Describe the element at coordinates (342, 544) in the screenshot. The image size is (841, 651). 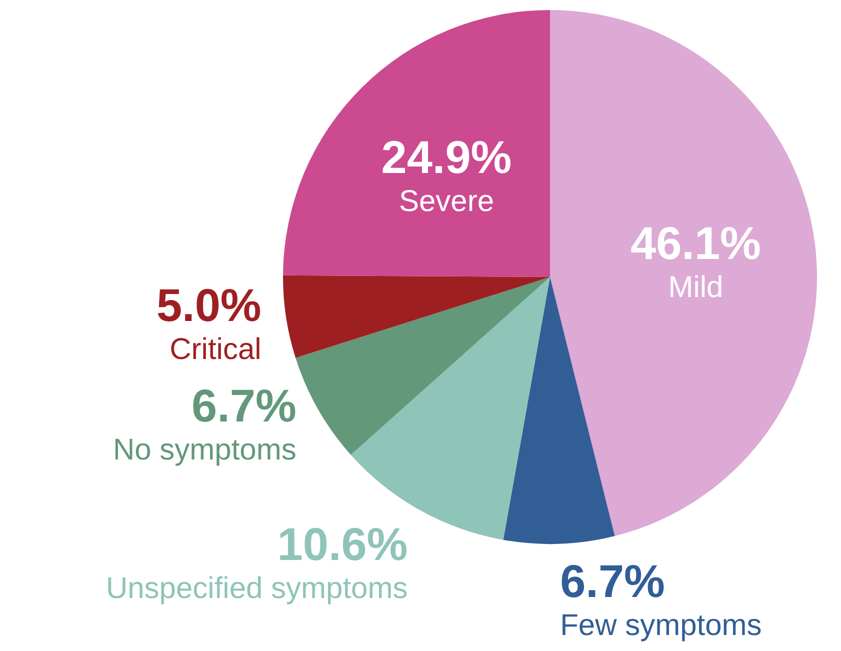
I see `data-label: 10.6%` at that location.